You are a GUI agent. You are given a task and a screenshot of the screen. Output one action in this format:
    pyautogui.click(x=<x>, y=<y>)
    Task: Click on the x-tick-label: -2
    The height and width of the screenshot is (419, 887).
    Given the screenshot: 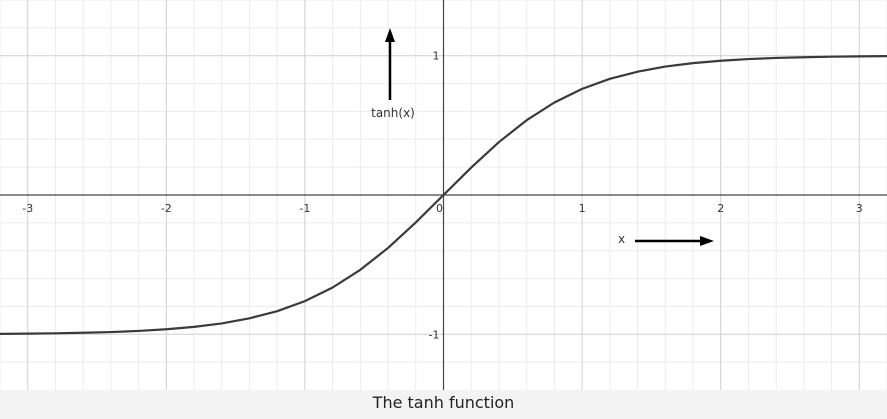 What is the action you would take?
    pyautogui.click(x=166, y=208)
    